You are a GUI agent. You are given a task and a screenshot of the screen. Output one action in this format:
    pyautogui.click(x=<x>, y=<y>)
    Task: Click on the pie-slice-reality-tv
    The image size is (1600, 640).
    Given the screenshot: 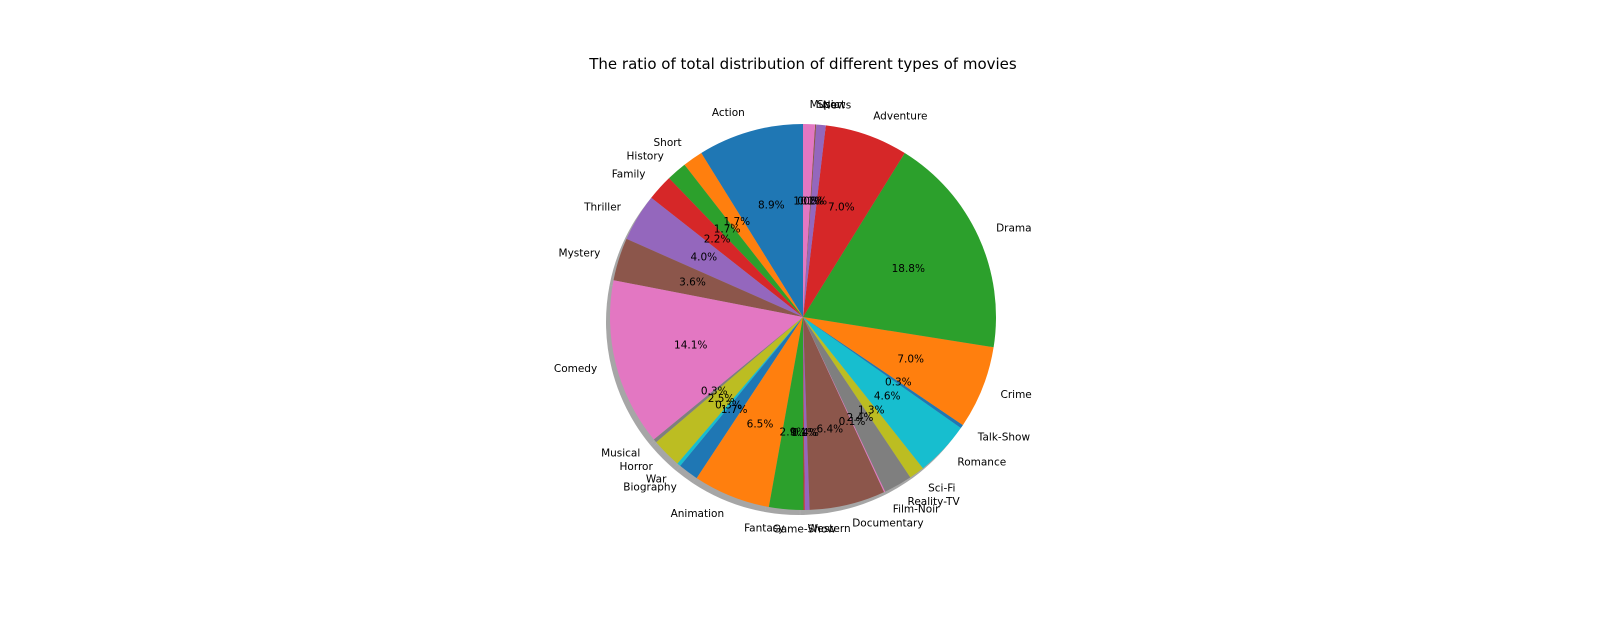 What is the action you would take?
    pyautogui.click(x=857, y=404)
    